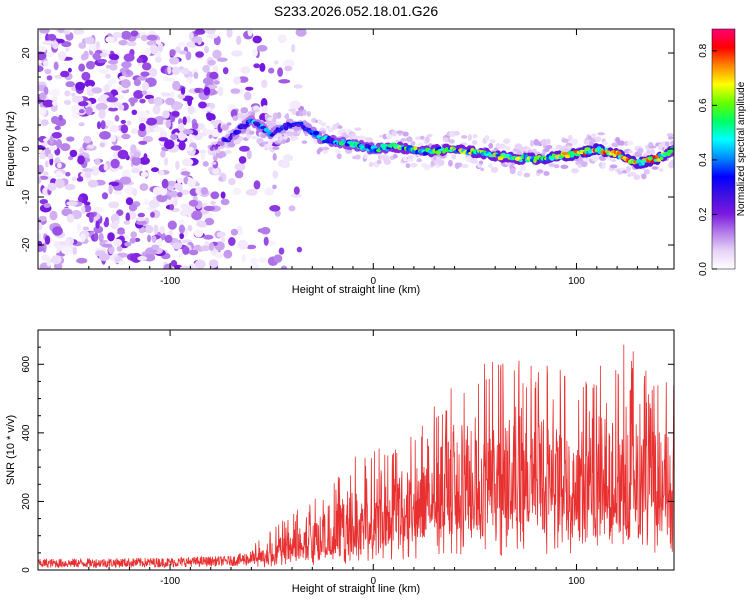 Image resolution: width=750 pixels, height=600 pixels. Describe the element at coordinates (707, 159) in the screenshot. I see `colorbar-ticks: 0.0 0.2 0.4 0.6 0.8` at that location.